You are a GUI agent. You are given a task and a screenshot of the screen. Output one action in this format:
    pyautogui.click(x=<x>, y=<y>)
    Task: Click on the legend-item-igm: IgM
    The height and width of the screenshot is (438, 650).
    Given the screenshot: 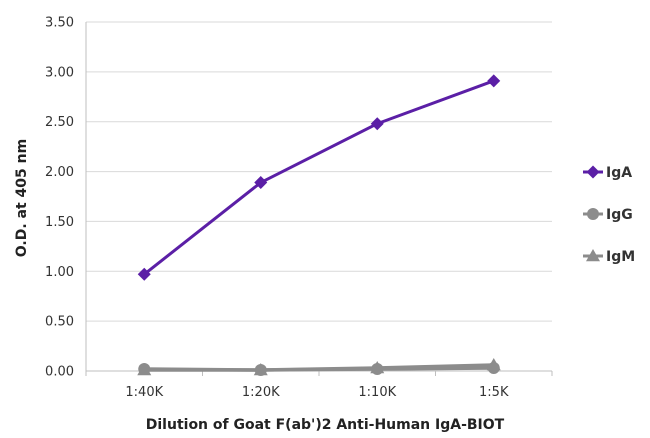 What is the action you would take?
    pyautogui.click(x=609, y=257)
    